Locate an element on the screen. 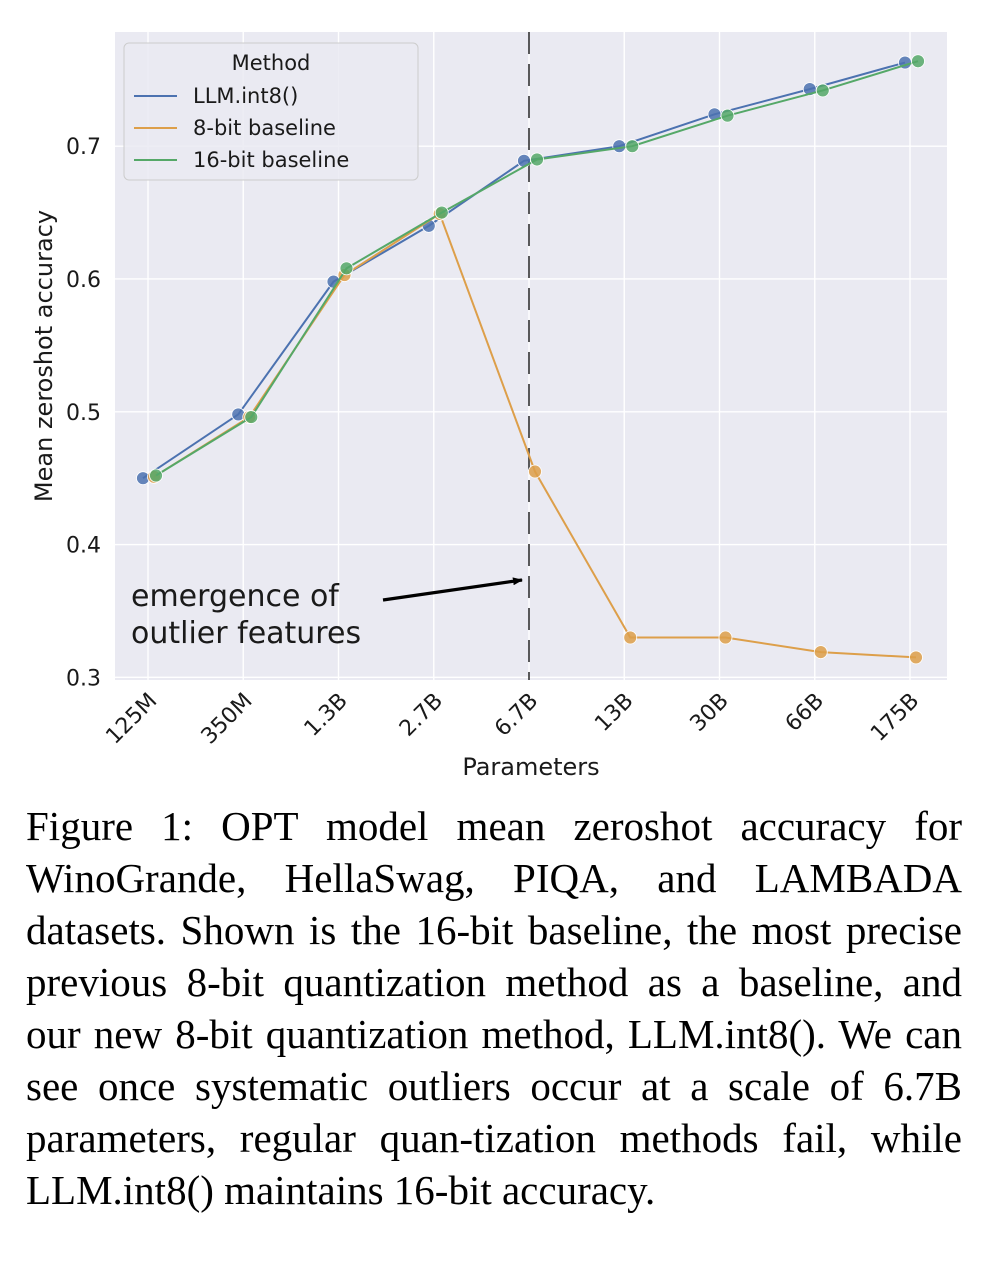  legend-label-2: 8-bit baseline is located at coordinates (264, 128).